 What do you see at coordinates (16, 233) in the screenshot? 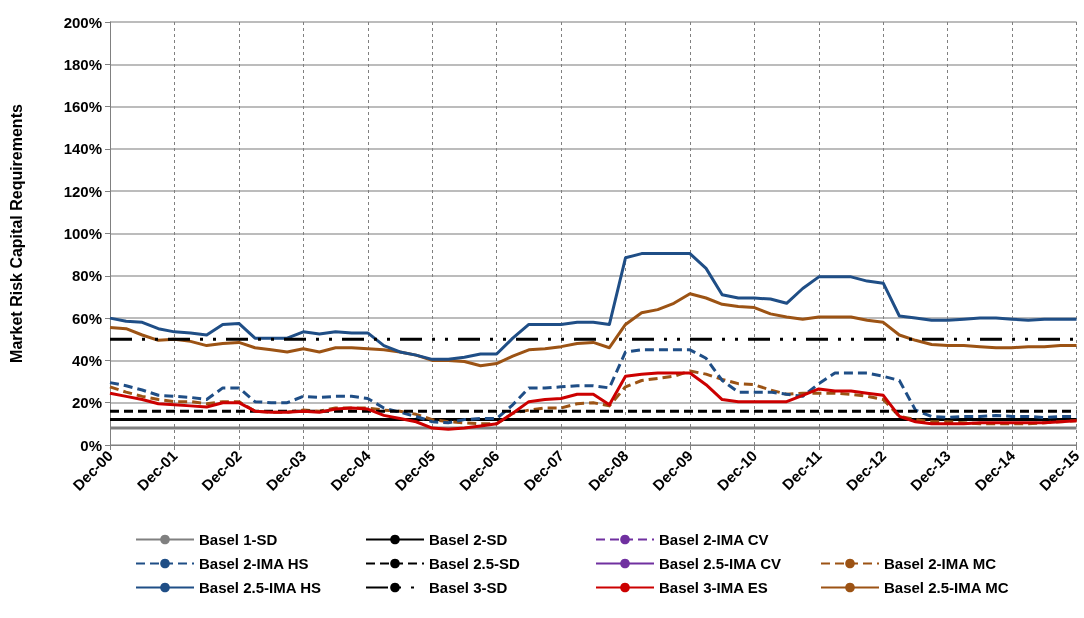
I see `y-axis-title: Market Risk Capital Requirements` at bounding box center [16, 233].